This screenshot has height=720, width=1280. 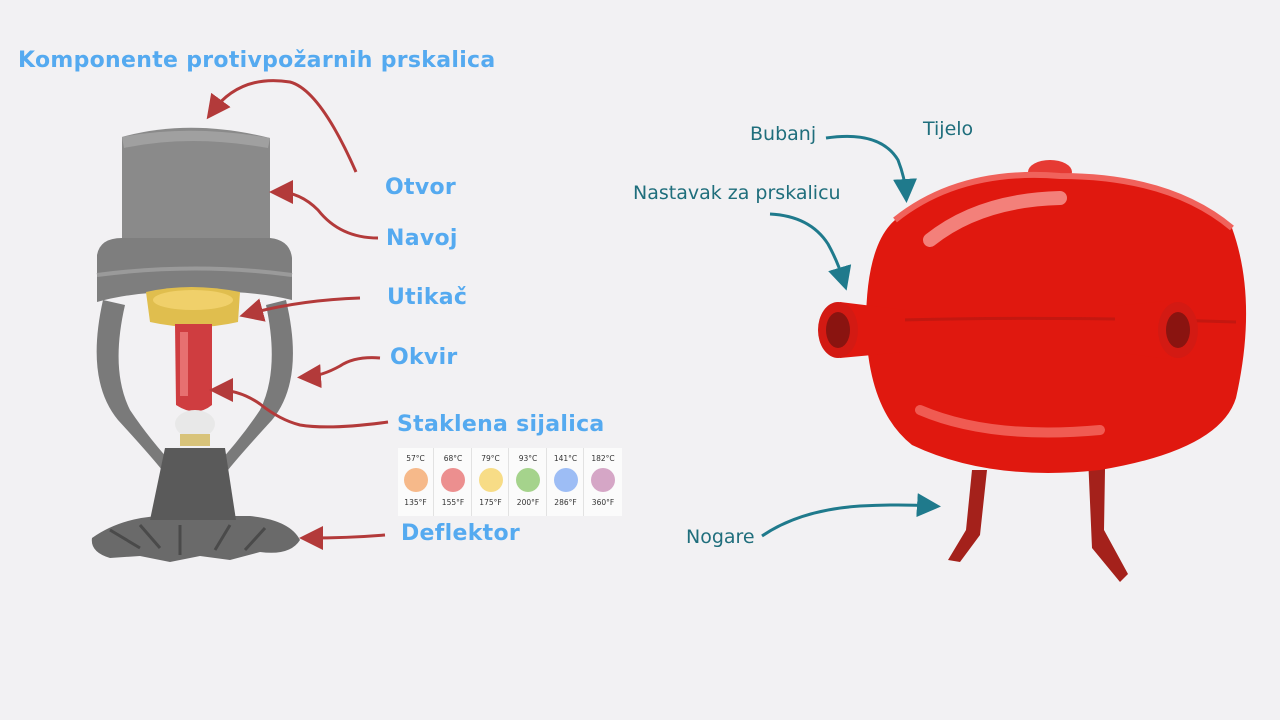 What do you see at coordinates (810, 251) in the screenshot?
I see `arrow-nastavak` at bounding box center [810, 251].